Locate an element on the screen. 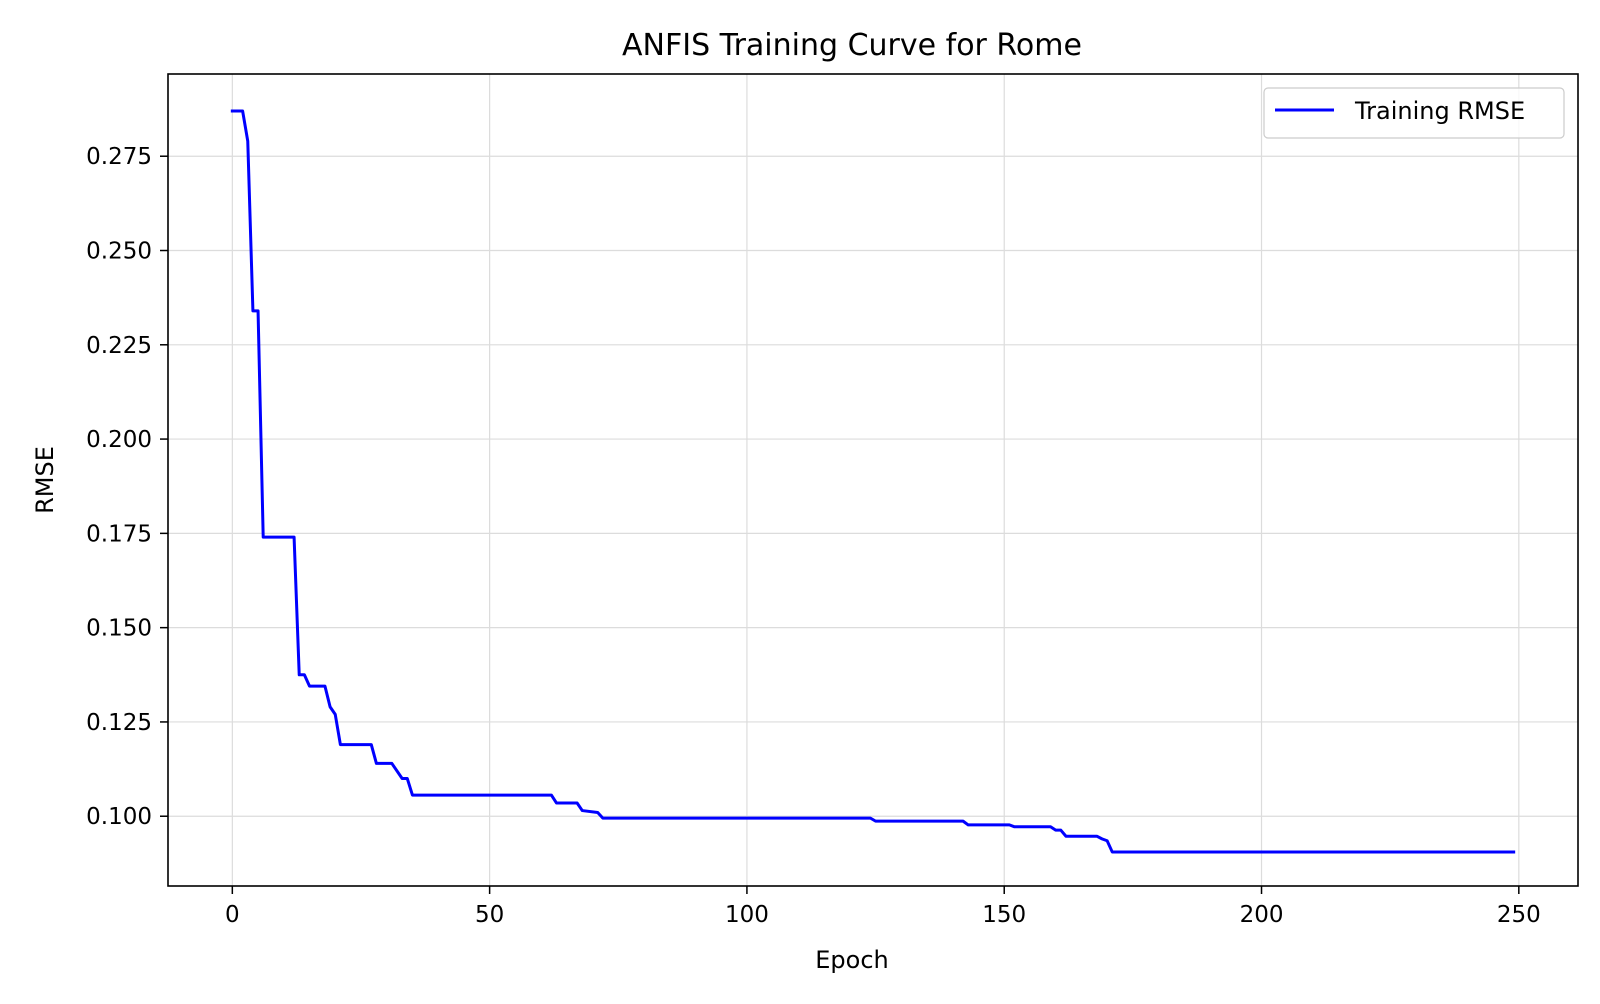 The height and width of the screenshot is (1004, 1600). legend: Training RMSE is located at coordinates (1414, 113).